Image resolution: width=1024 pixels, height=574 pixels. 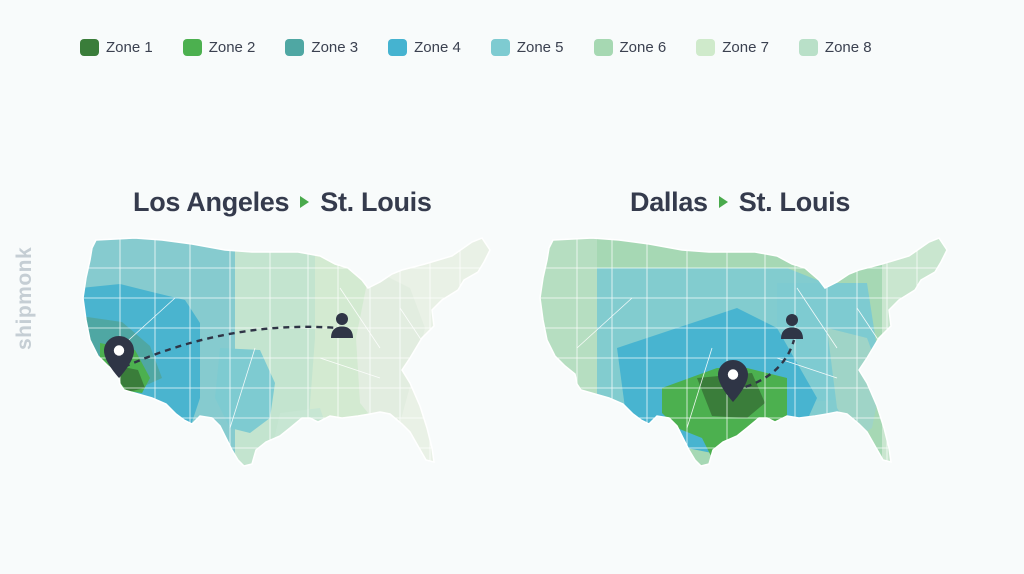 What do you see at coordinates (848, 47) in the screenshot?
I see `legend-label: Zone 8` at bounding box center [848, 47].